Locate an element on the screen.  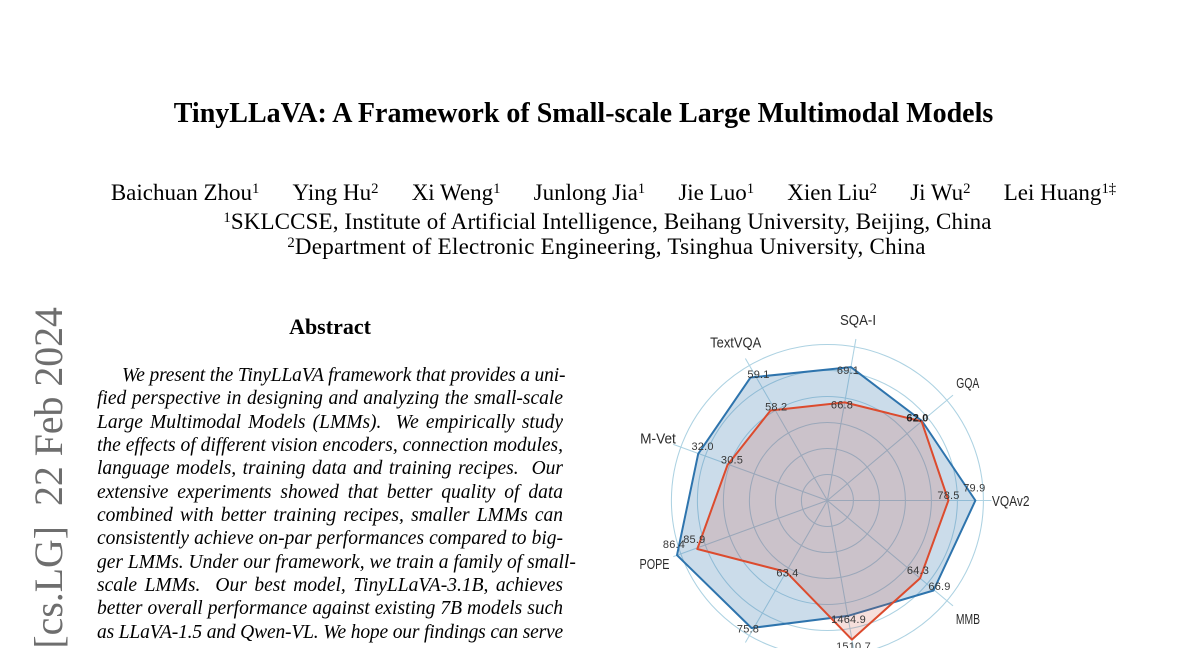
svg-text: VQAv2 is located at coordinates (1011, 501).